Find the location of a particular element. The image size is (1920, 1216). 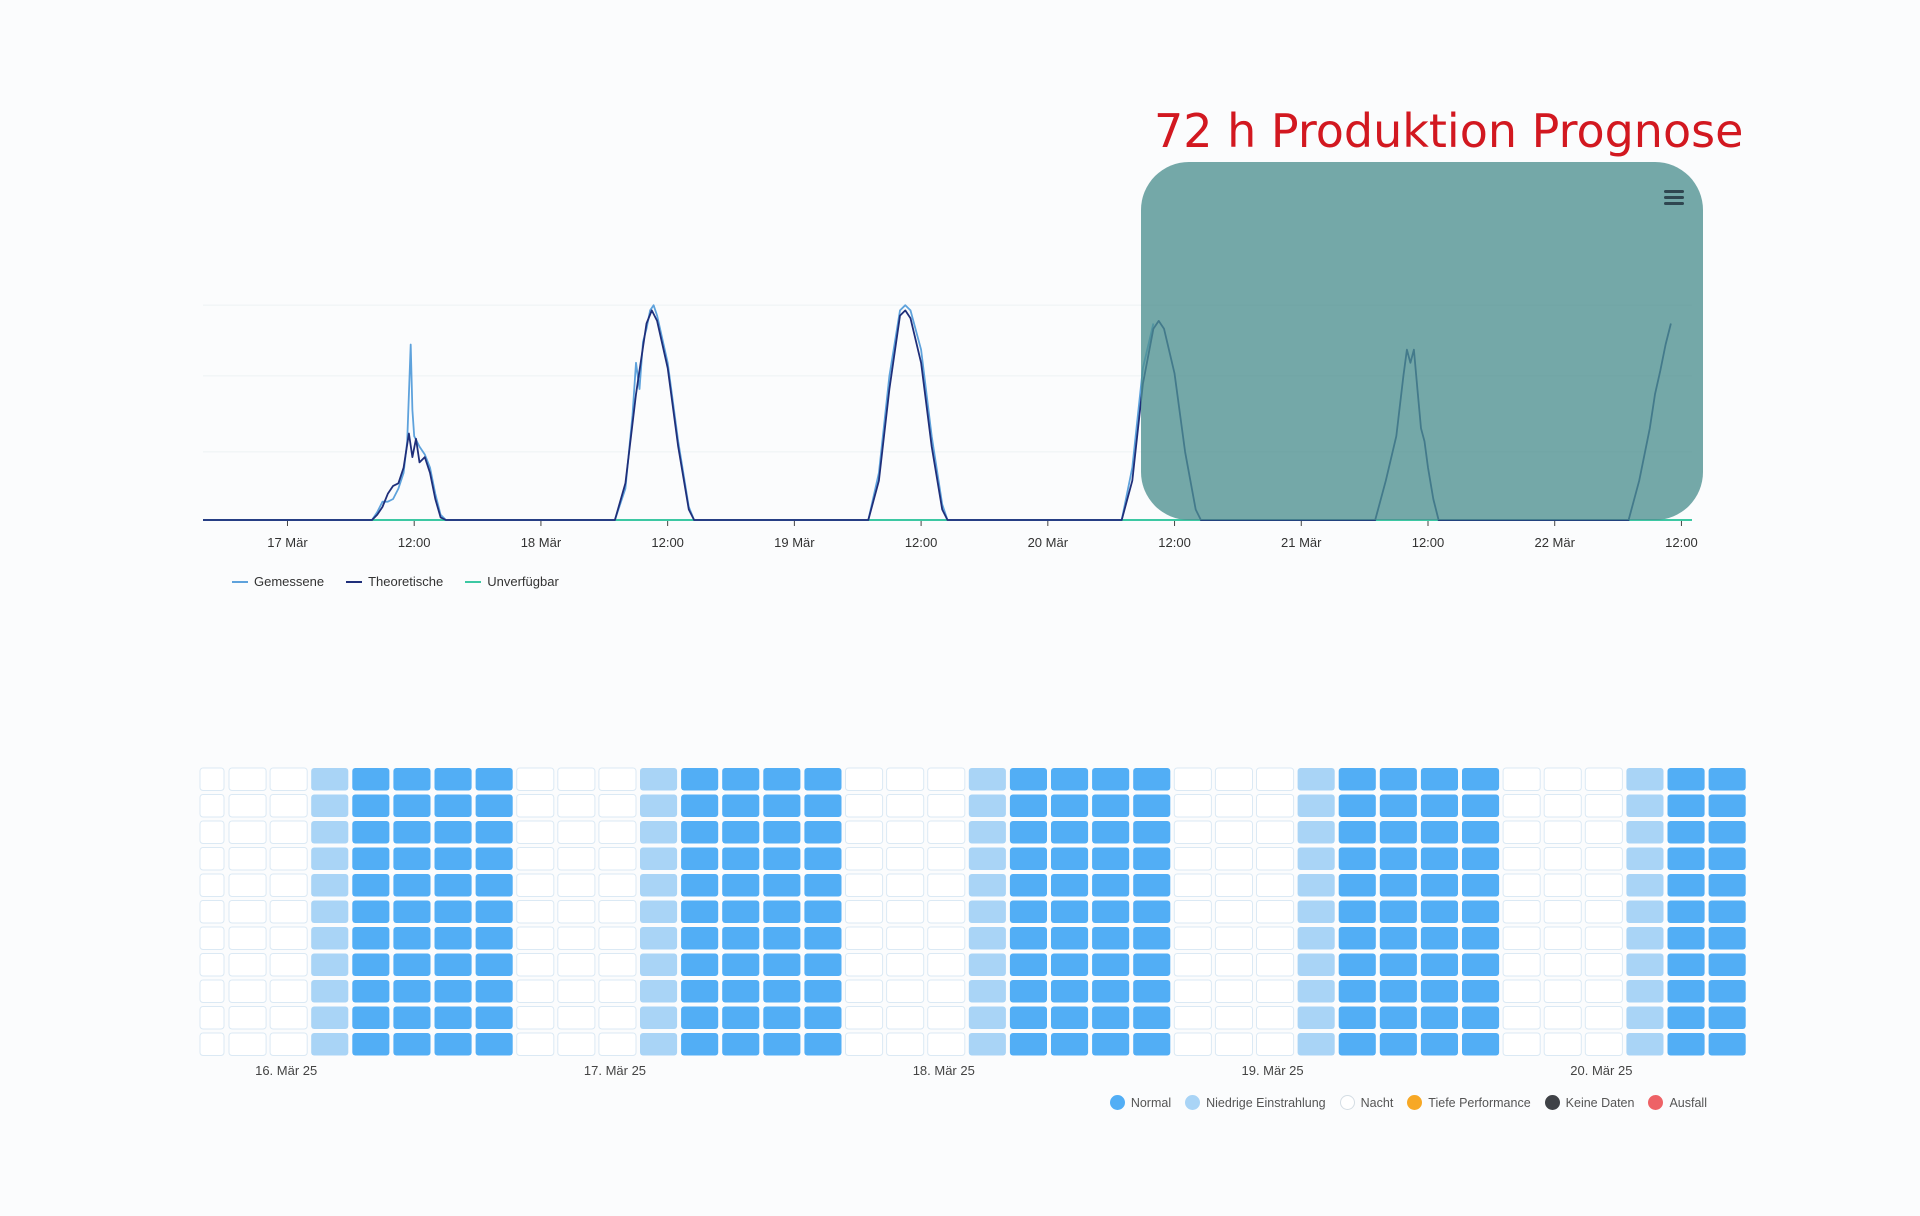

legend-item-unverfuegbar: Unverfügbar is located at coordinates (512, 581).